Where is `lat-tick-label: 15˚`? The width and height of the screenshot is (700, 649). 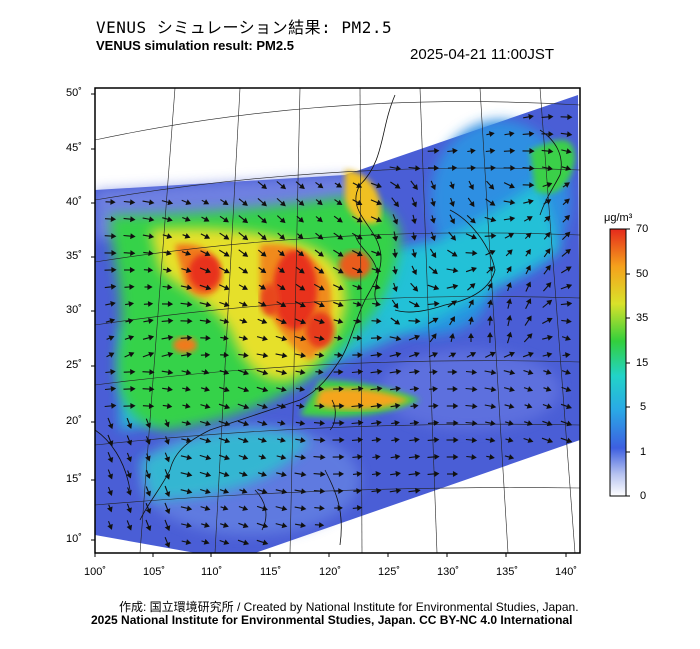 lat-tick-label: 15˚ is located at coordinates (74, 479).